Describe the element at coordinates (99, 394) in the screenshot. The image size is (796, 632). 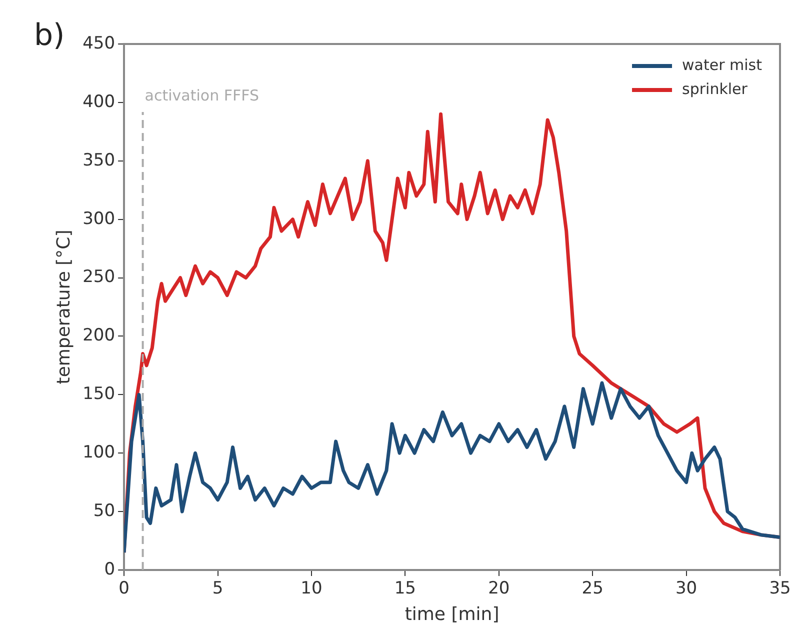
I see `y-tick-label: 150` at that location.